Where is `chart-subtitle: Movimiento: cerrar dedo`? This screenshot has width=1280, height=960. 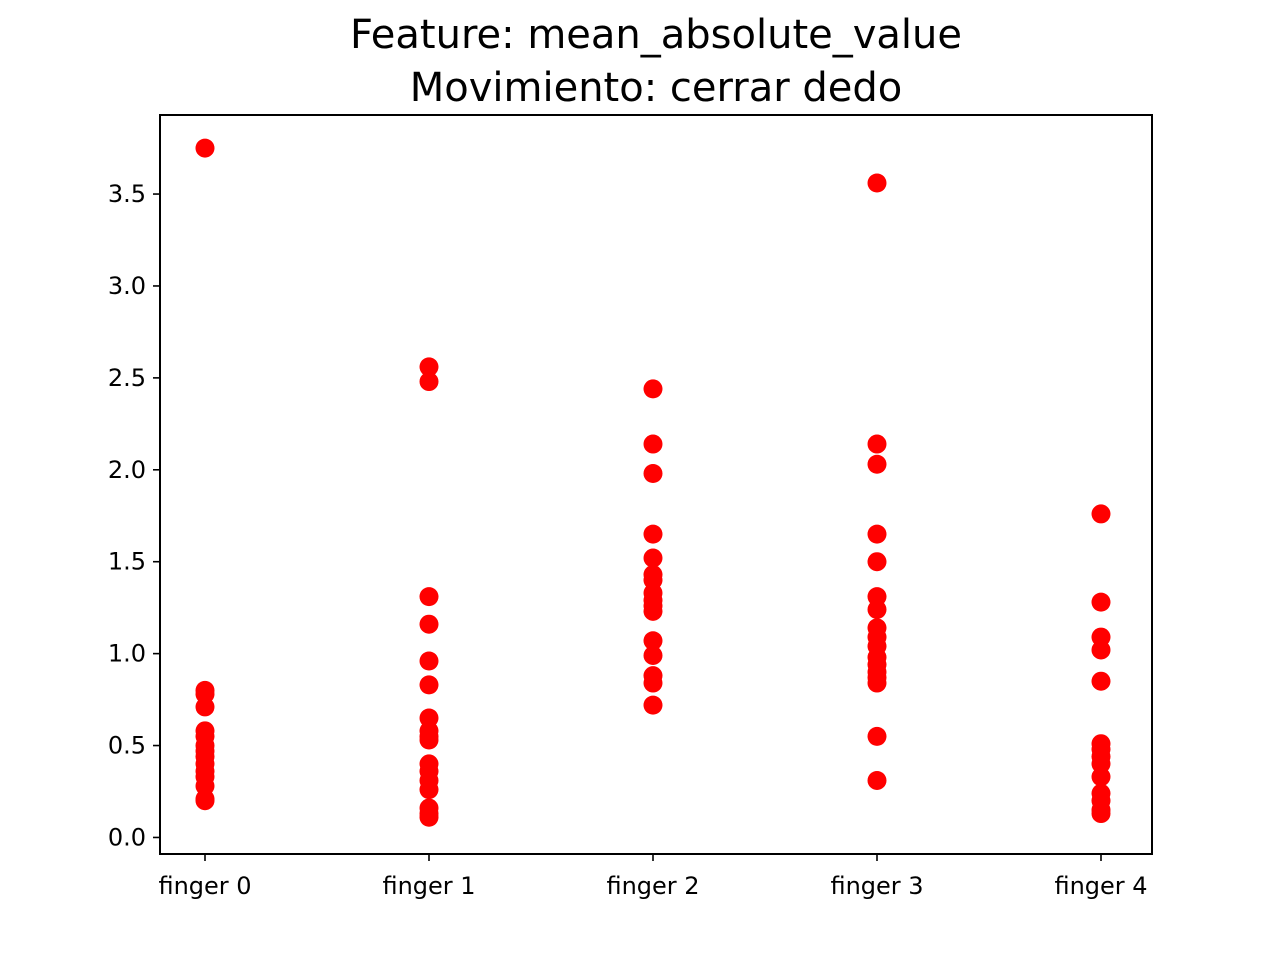
chart-subtitle: Movimiento: cerrar dedo is located at coordinates (656, 88).